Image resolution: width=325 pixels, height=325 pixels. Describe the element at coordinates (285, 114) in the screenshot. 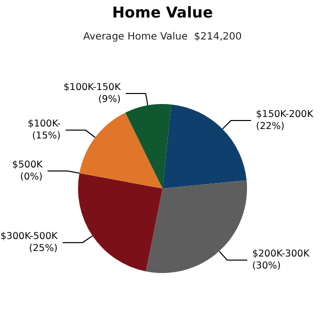

I see `slice-label: $150K-200K` at that location.